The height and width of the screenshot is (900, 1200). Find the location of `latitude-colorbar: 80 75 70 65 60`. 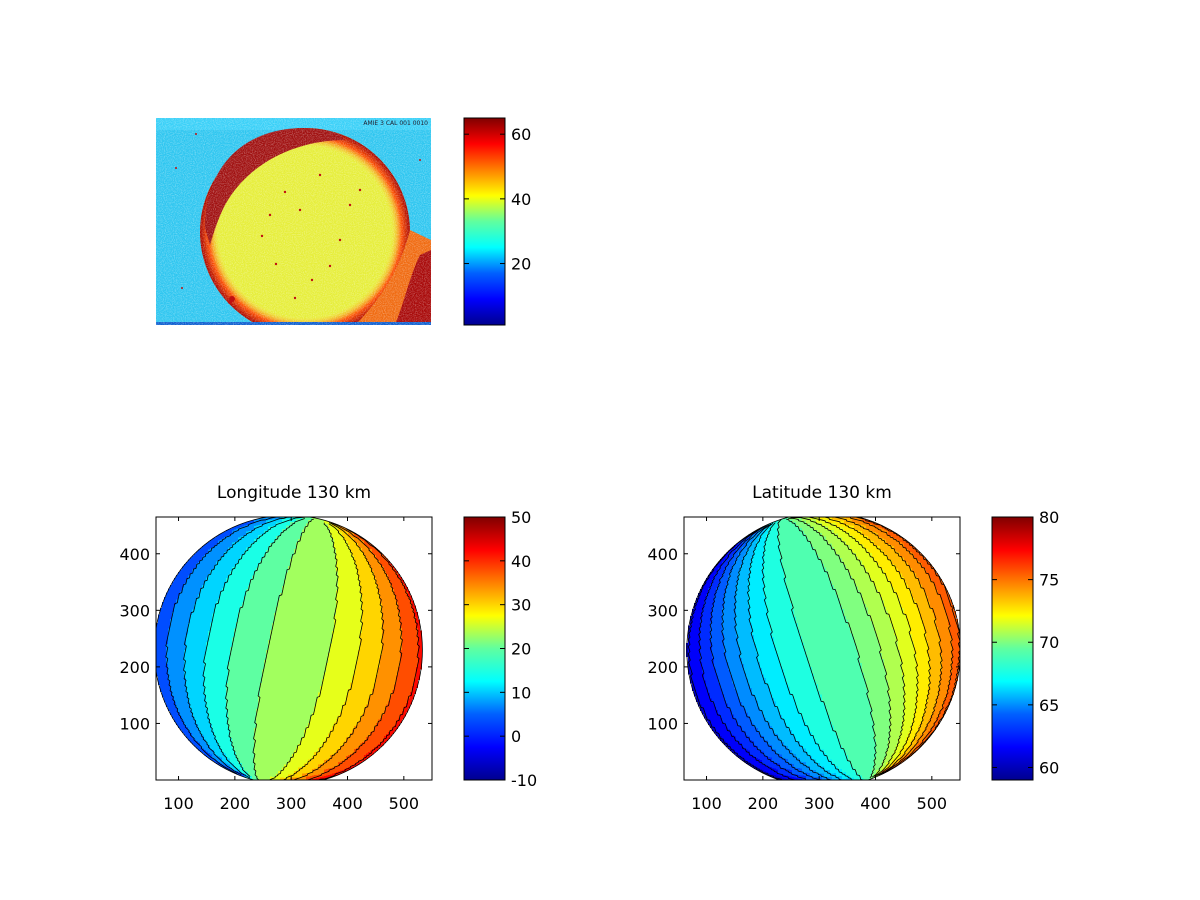

latitude-colorbar: 80 75 70 65 60 is located at coordinates (1025, 644).